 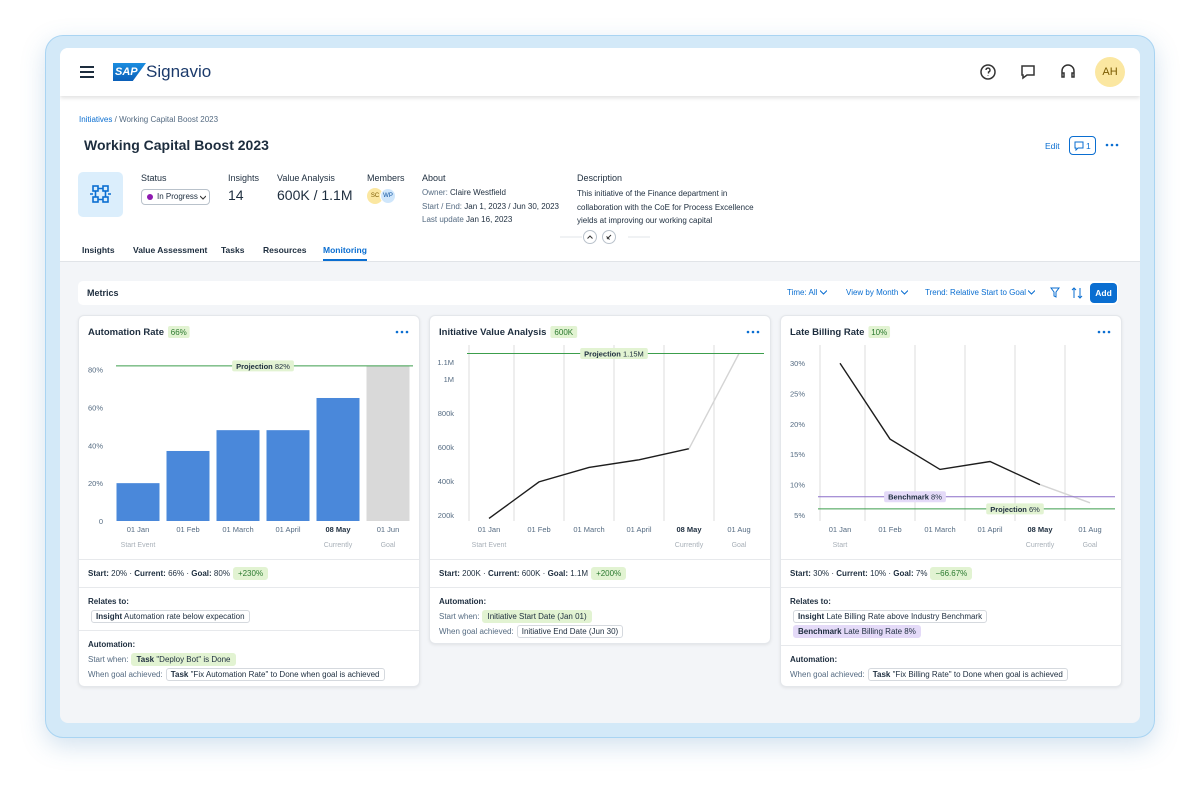 What do you see at coordinates (609, 573) in the screenshot?
I see `change-badge: +200%` at bounding box center [609, 573].